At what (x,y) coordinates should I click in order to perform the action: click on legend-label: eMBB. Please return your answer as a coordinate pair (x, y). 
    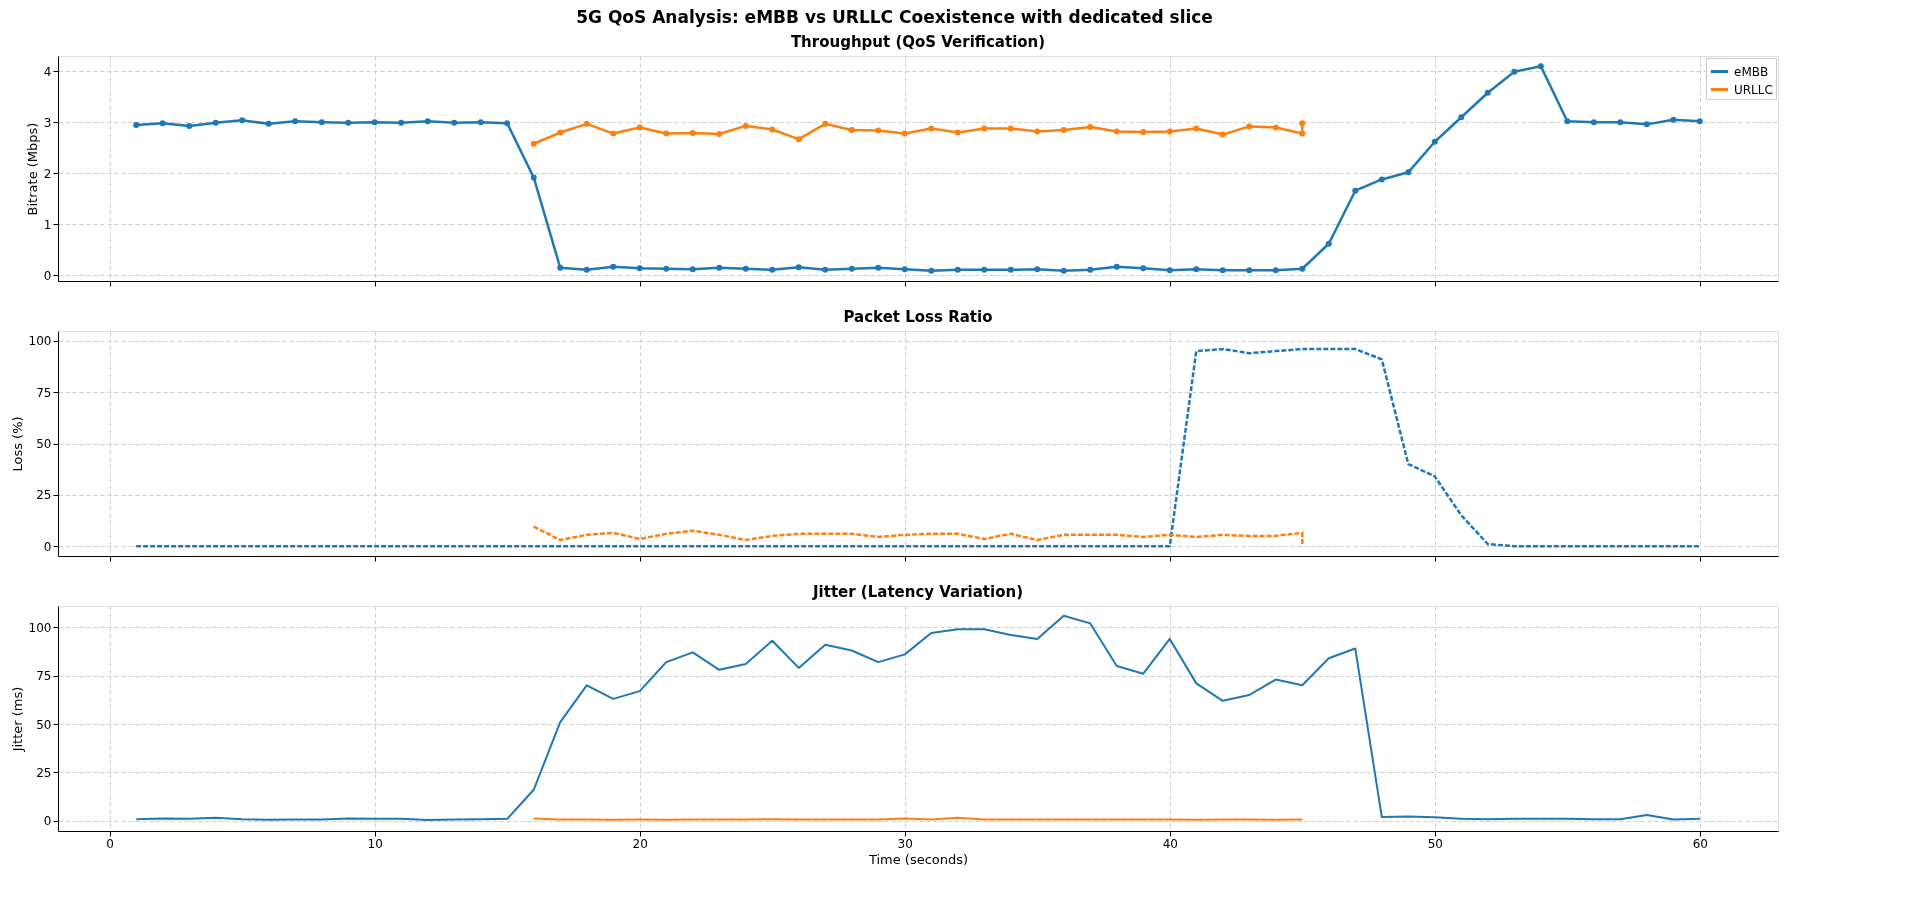
    Looking at the image, I should click on (1751, 71).